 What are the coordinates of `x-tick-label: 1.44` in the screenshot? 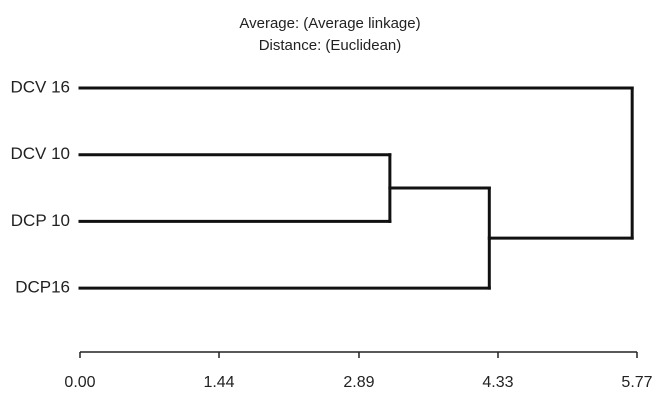 It's located at (218, 382).